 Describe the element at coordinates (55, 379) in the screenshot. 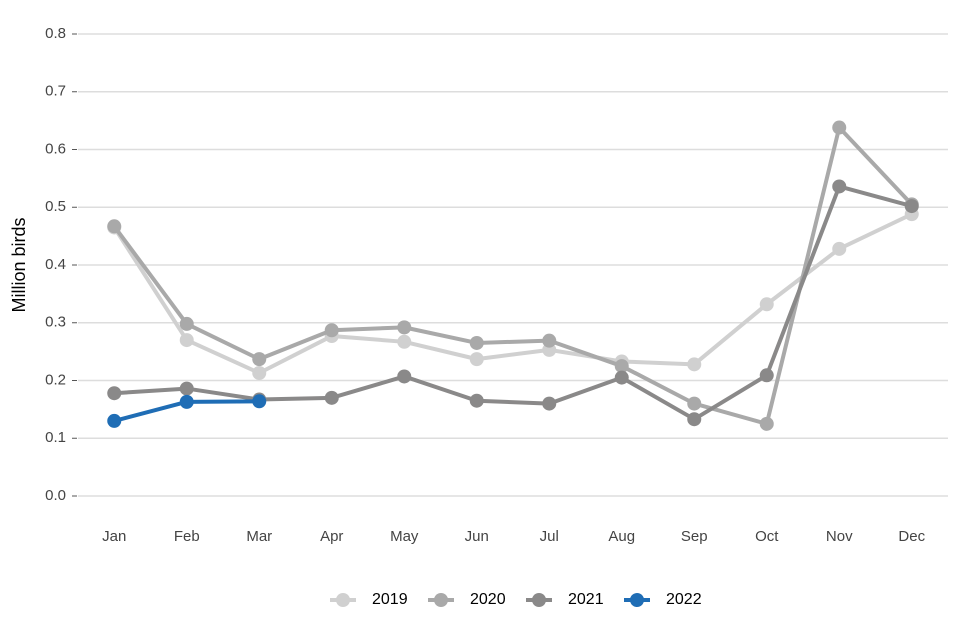

I see `y-tick-label: 0.2` at that location.